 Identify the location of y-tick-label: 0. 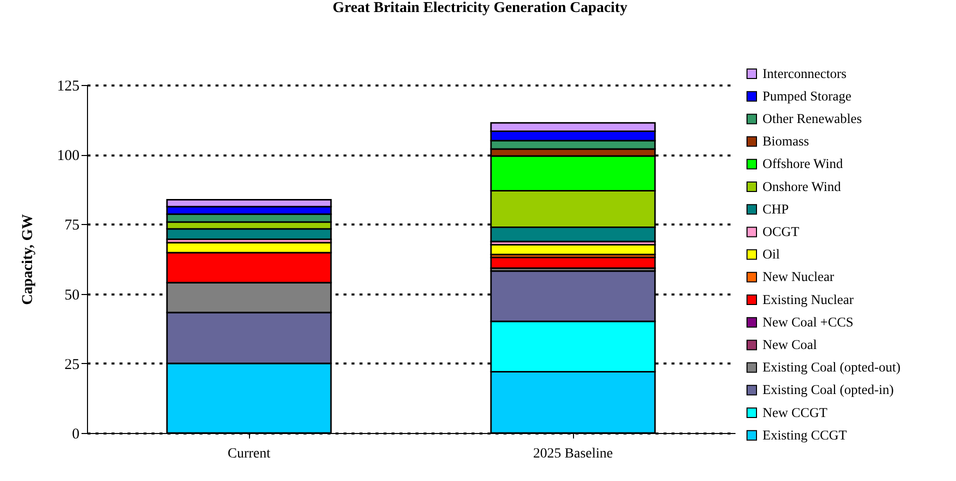
(76, 434).